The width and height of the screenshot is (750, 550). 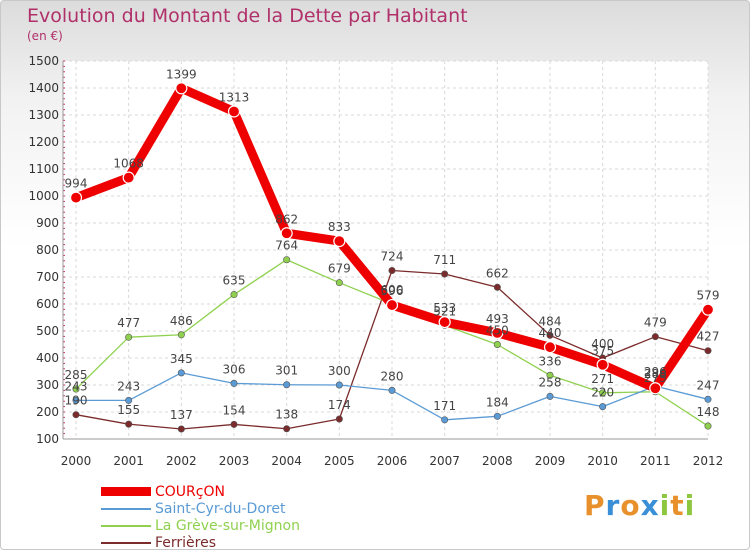 What do you see at coordinates (47, 277) in the screenshot?
I see `y-tick-label: 700` at bounding box center [47, 277].